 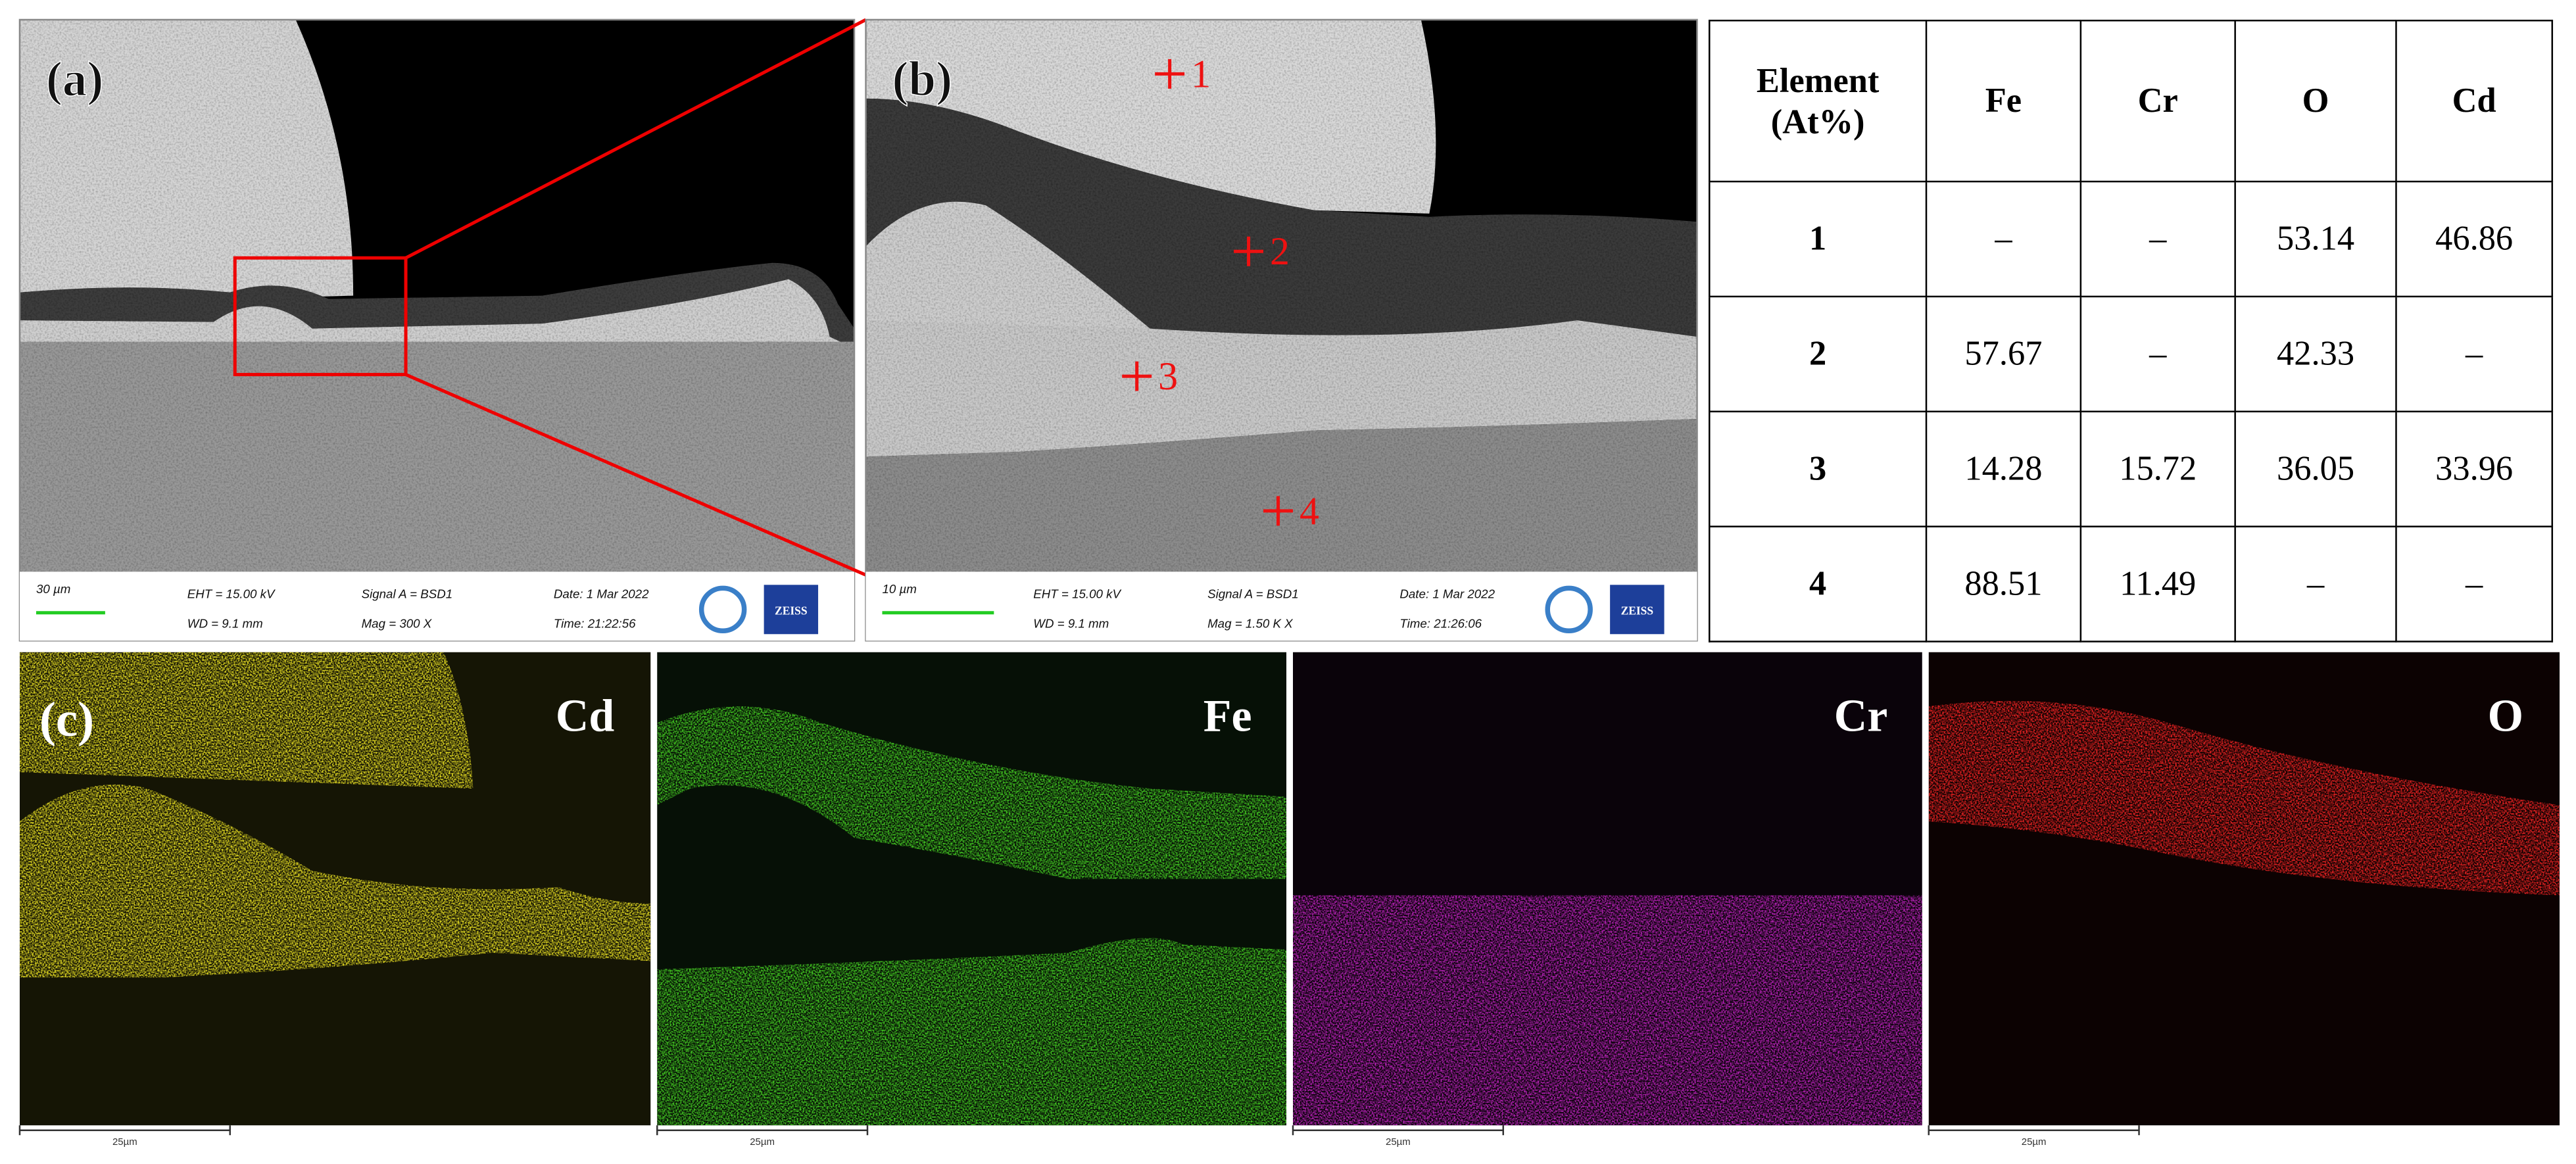 What do you see at coordinates (2157, 101) in the screenshot?
I see `table-cell: Cr` at bounding box center [2157, 101].